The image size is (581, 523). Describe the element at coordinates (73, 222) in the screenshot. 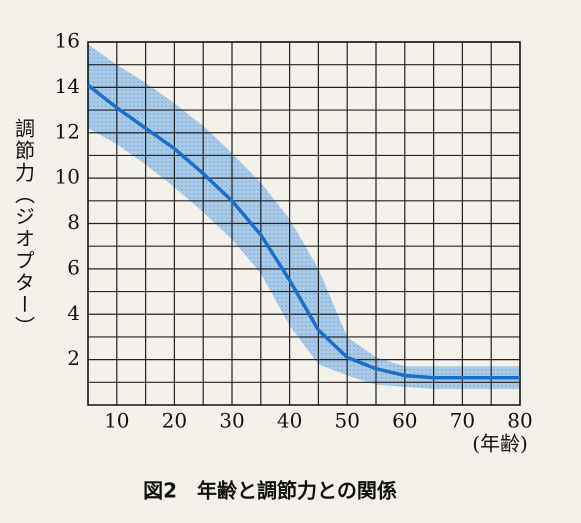

I see `y-tick-label: 8` at that location.